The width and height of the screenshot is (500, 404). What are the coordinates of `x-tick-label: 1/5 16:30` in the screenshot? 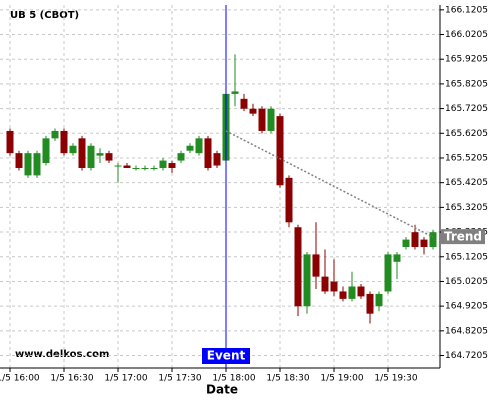 It's located at (72, 379).